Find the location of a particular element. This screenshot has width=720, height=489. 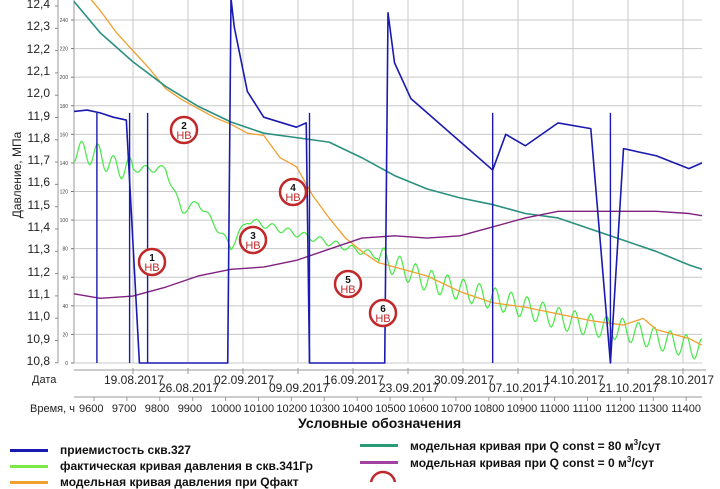

hour-tick-label: 9800 is located at coordinates (157, 409).